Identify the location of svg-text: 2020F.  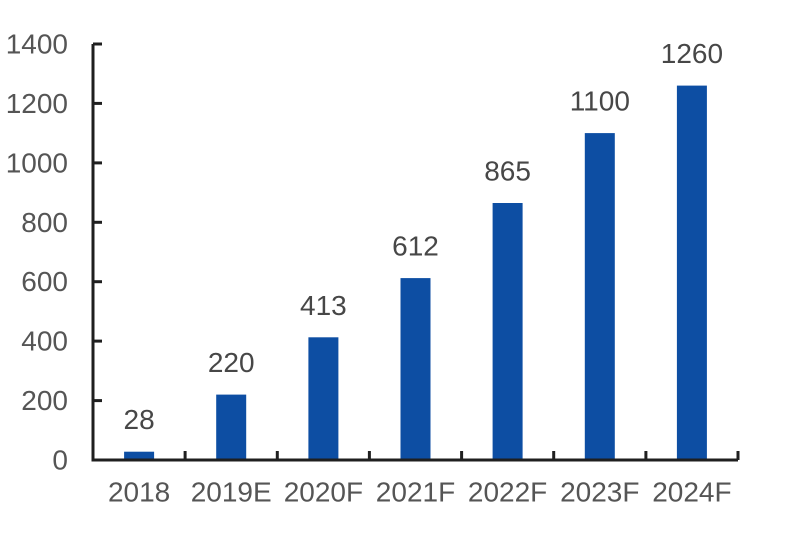
(323, 492).